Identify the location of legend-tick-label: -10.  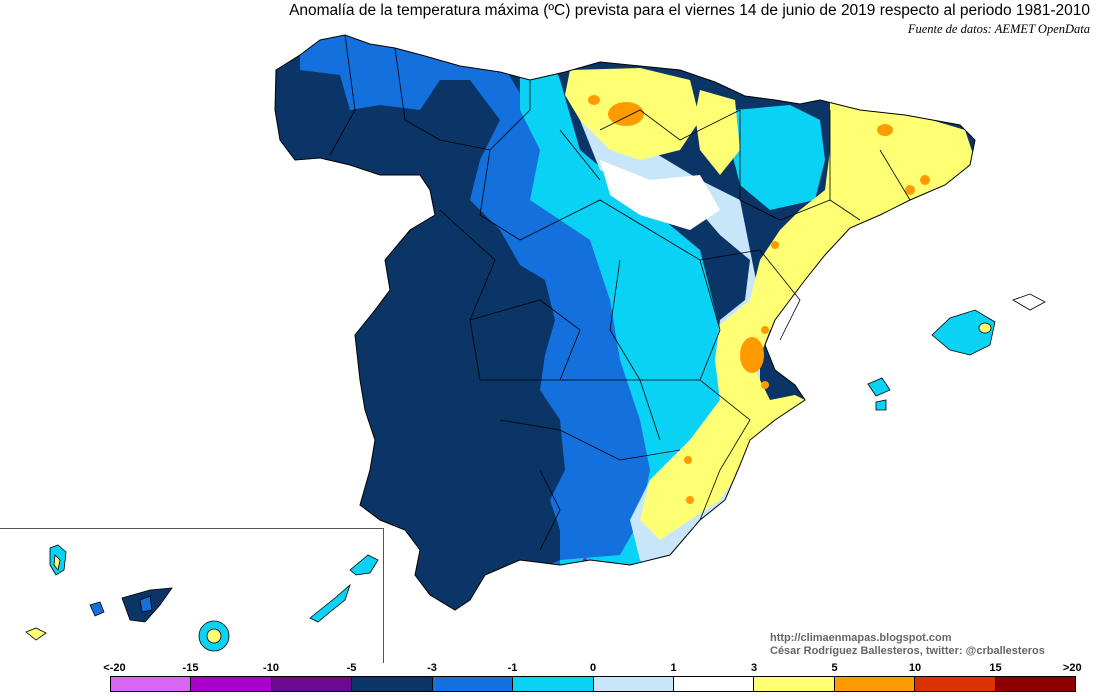
(271, 668).